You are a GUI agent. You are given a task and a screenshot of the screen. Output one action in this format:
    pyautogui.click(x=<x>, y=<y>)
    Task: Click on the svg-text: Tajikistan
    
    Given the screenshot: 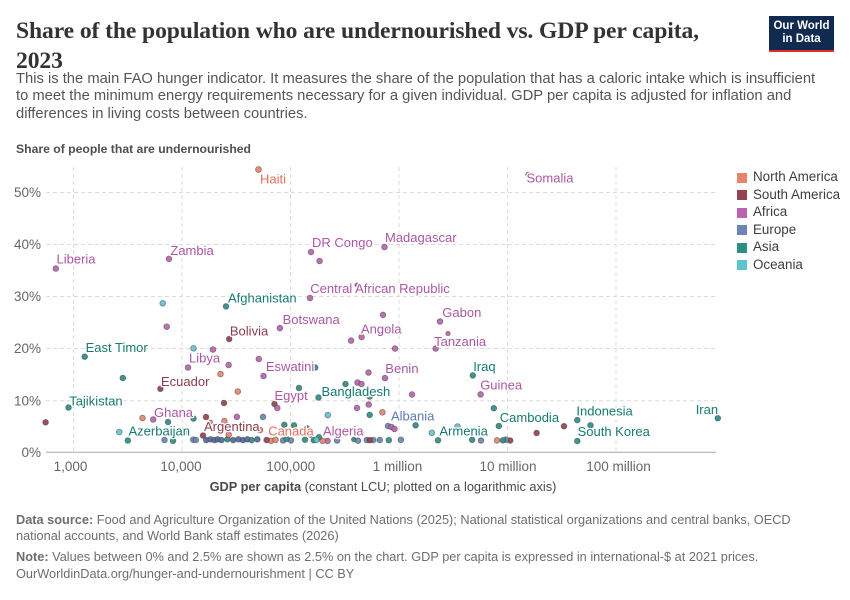 What is the action you would take?
    pyautogui.click(x=95, y=401)
    